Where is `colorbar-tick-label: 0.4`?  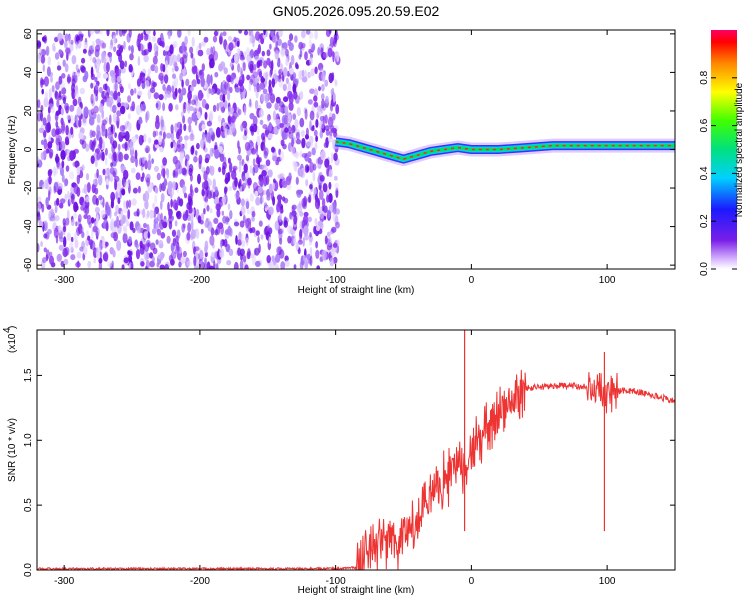 colorbar-tick-label: 0.4 is located at coordinates (704, 173).